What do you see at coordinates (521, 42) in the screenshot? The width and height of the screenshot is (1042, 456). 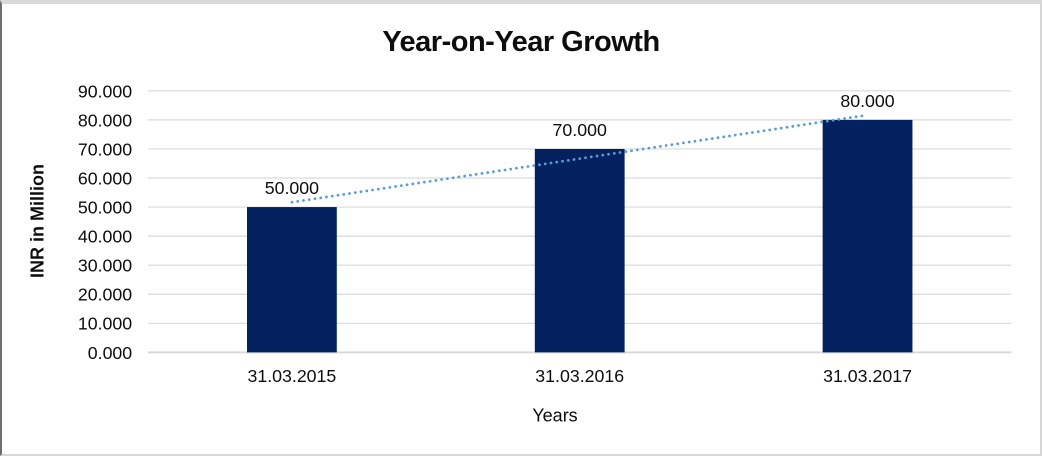 I see `chart-title: Year-on-Year Growth` at bounding box center [521, 42].